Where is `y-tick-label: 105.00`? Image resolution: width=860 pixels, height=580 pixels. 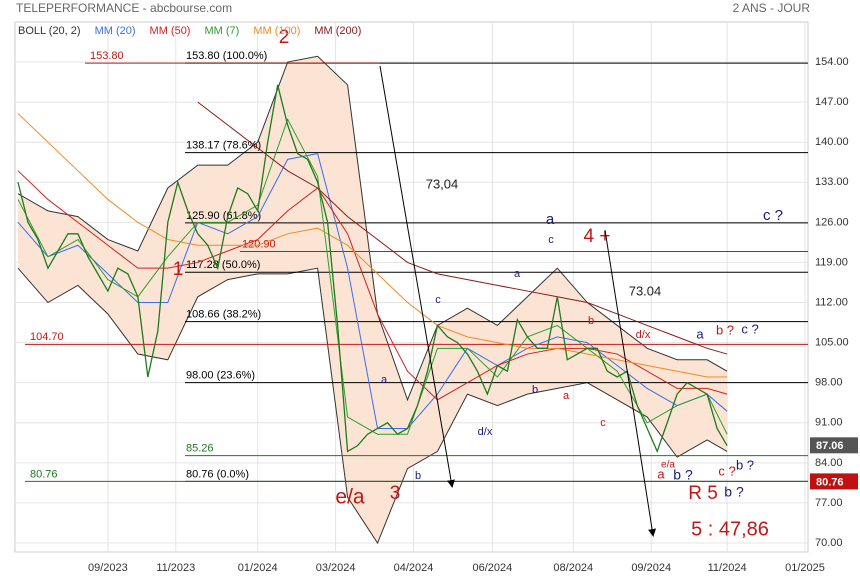
y-tick-label: 105.00 is located at coordinates (832, 343).